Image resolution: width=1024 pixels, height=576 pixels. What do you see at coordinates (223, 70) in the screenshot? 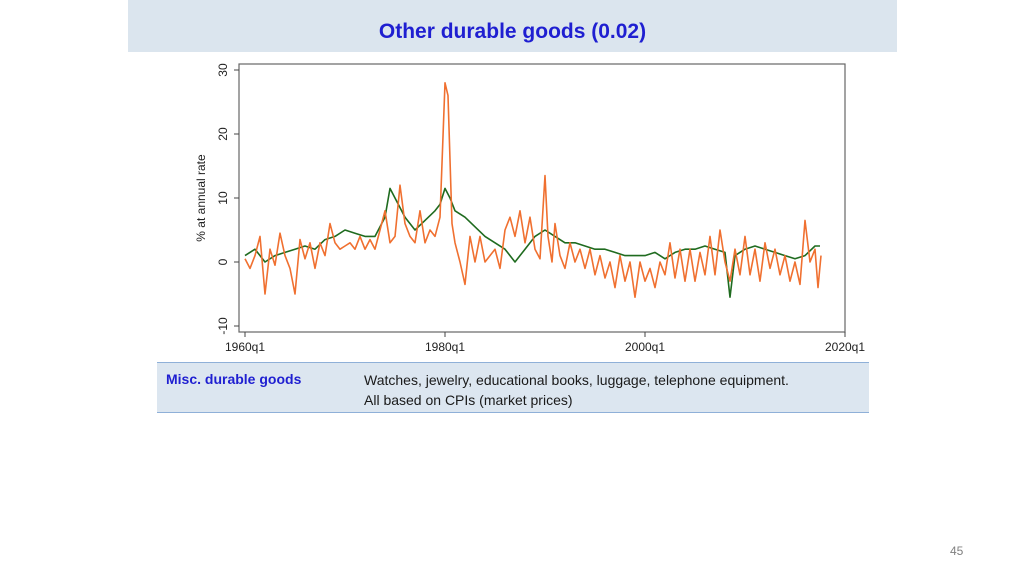
I see `y-tick-label: 30` at bounding box center [223, 70].